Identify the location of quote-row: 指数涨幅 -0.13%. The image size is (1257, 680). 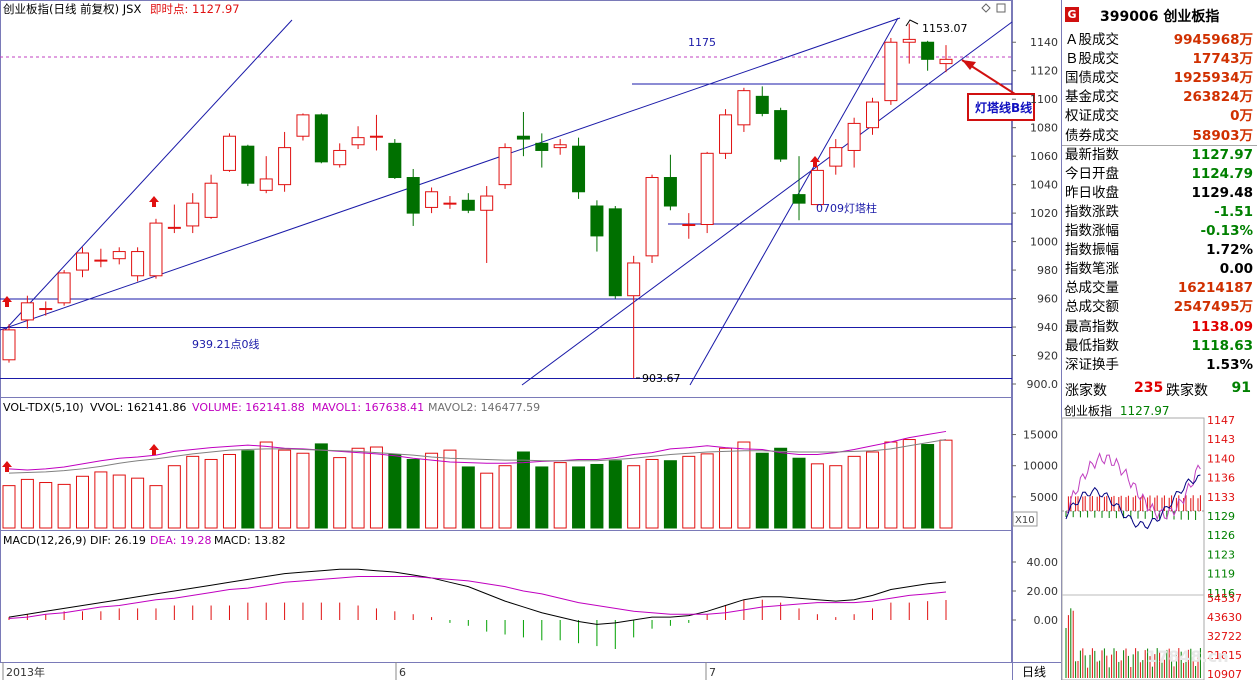
(1159, 231).